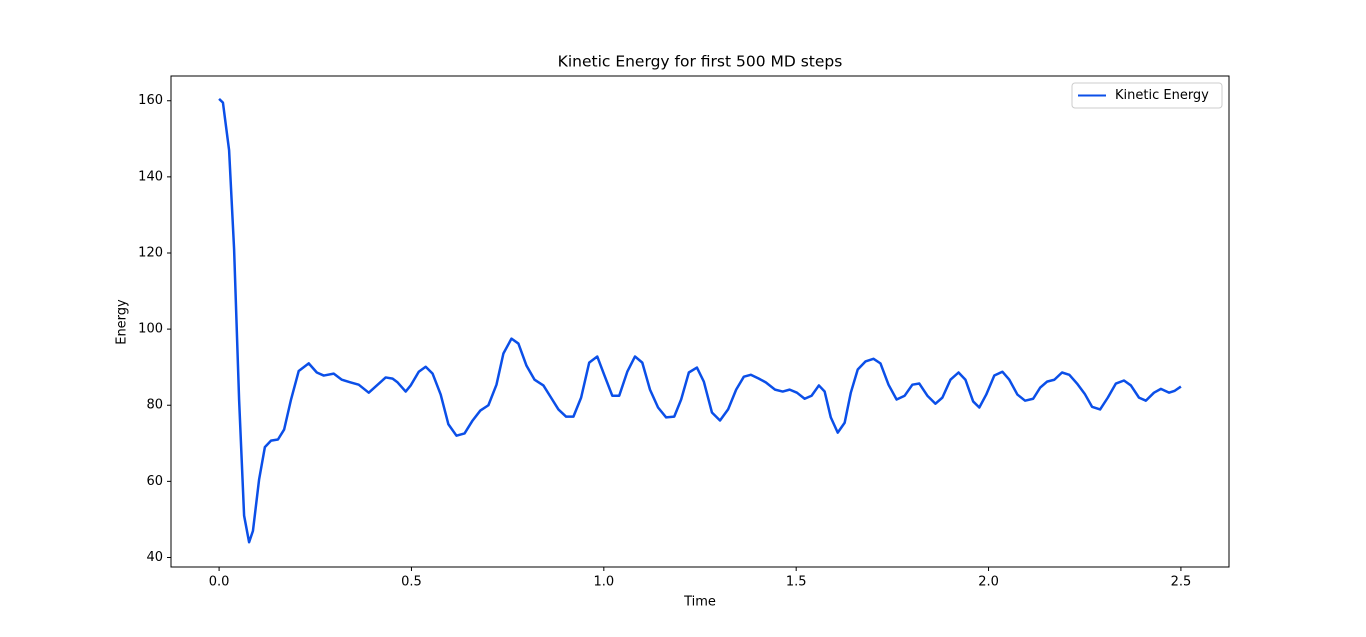 This screenshot has height=637, width=1366. What do you see at coordinates (154, 405) in the screenshot?
I see `y-tick-label: 80` at bounding box center [154, 405].